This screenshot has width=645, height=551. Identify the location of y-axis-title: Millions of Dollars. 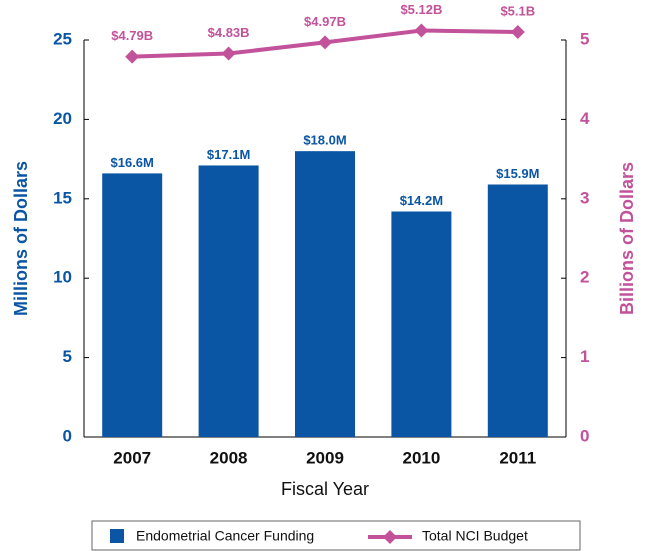
(21, 238).